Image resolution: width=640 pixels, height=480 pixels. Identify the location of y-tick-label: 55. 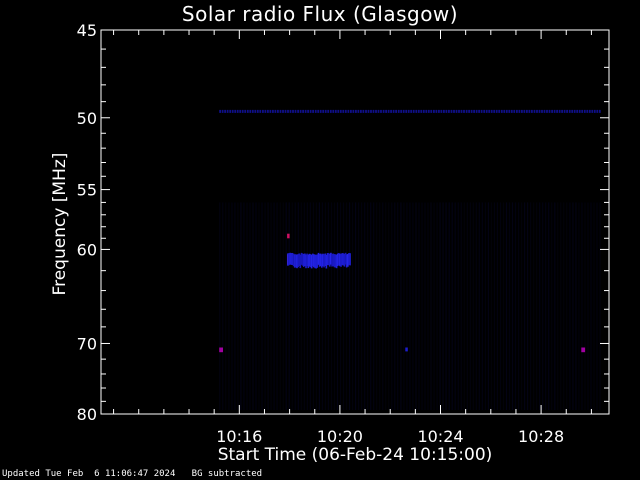
(87, 190).